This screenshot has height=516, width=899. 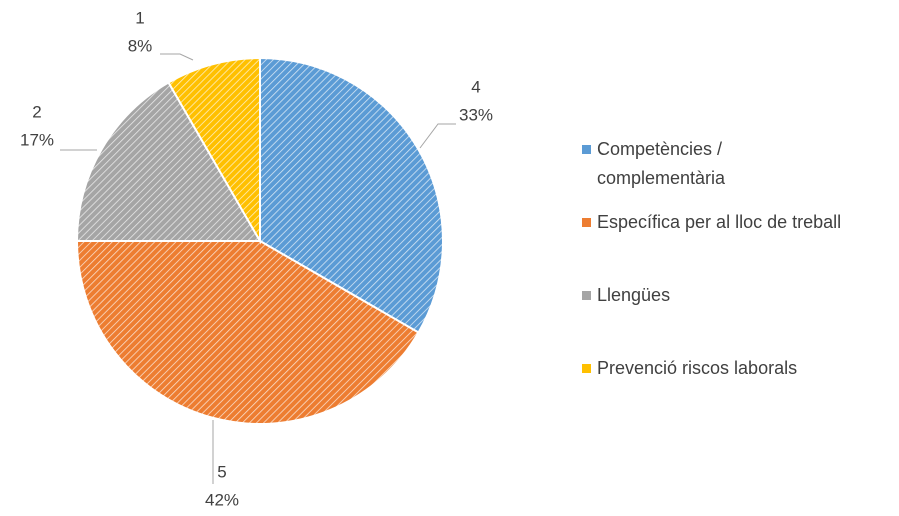 What do you see at coordinates (661, 163) in the screenshot?
I see `legend-label: Competències / complementària` at bounding box center [661, 163].